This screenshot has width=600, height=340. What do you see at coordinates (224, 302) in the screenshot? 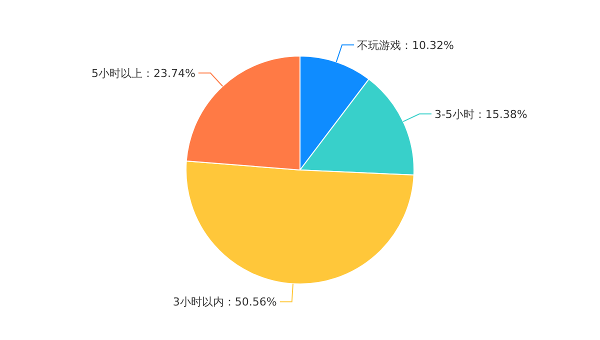
I see `slice-label: 3小时以内：50.56%` at bounding box center [224, 302].